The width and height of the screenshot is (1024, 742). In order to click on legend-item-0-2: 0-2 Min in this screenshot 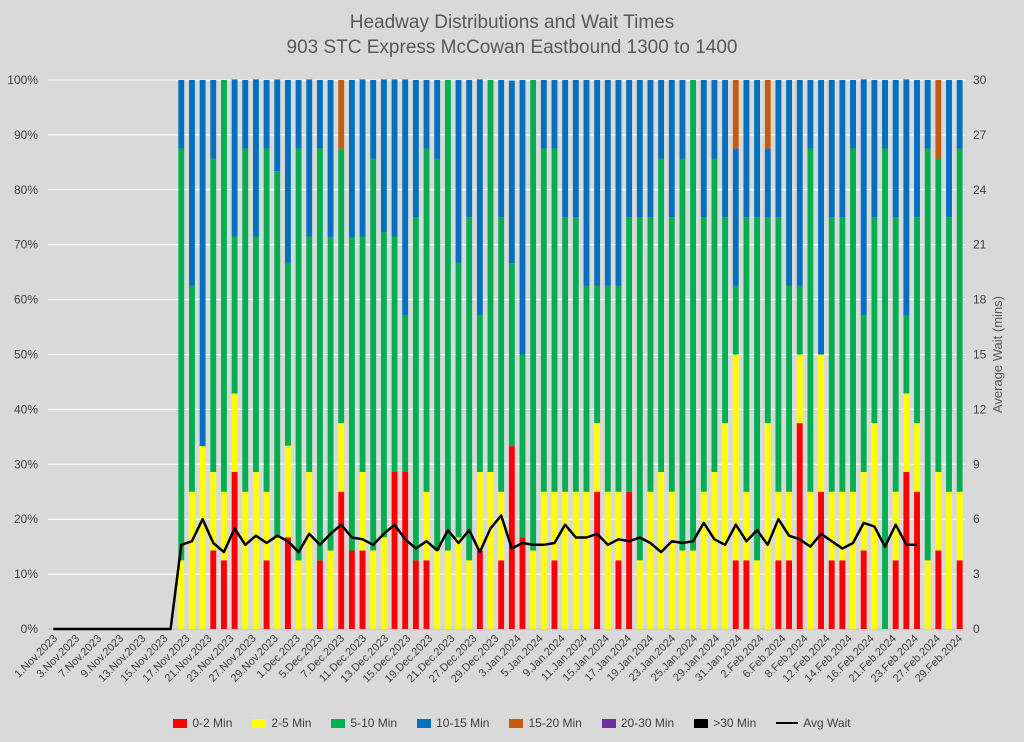, I will do `click(202, 723)`.